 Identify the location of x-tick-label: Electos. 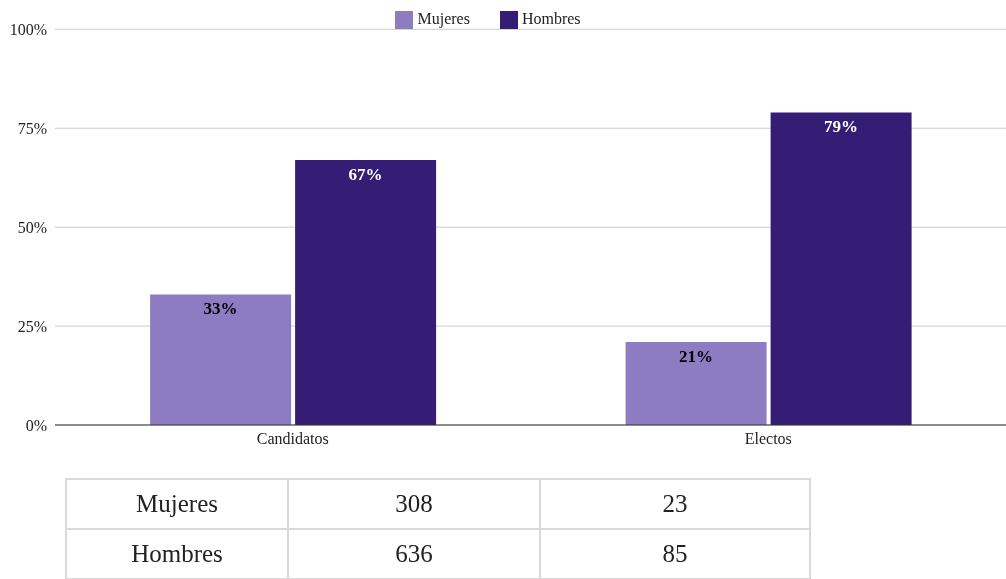
(768, 439).